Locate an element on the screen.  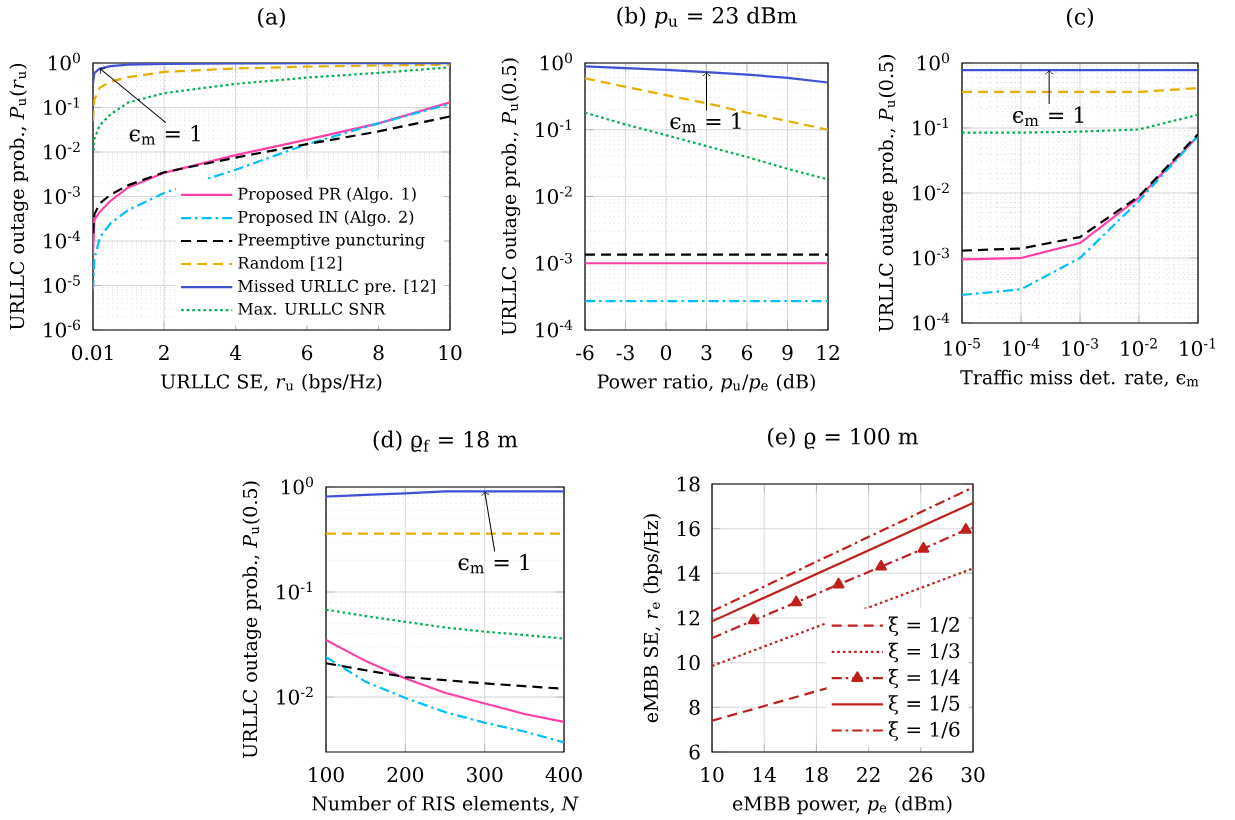
y-tick-label: 18 is located at coordinates (688, 484).